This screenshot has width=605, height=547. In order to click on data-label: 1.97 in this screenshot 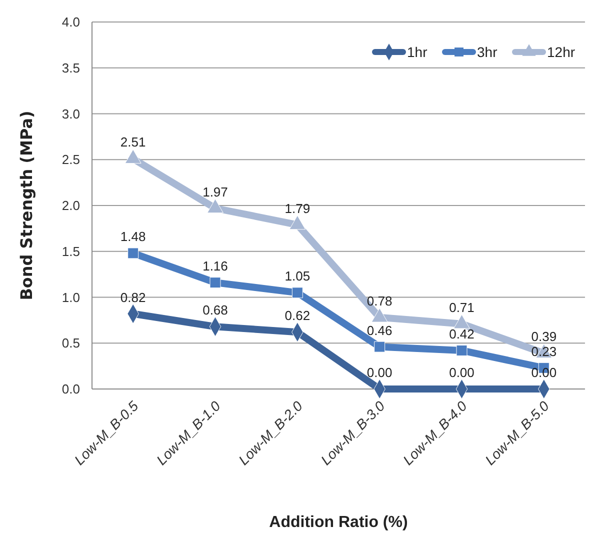, I will do `click(215, 192)`.